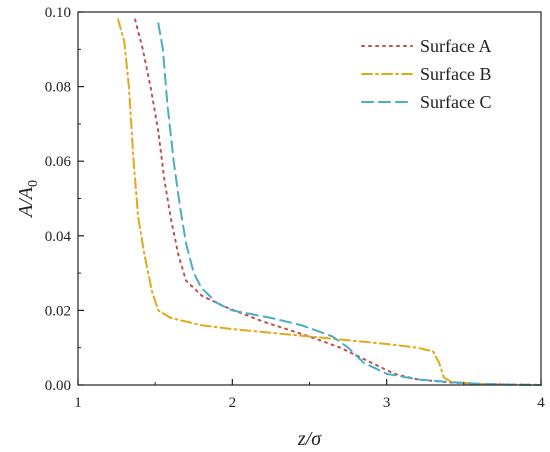 The width and height of the screenshot is (550, 452). I want to click on x-tick-label: 3, so click(387, 403).